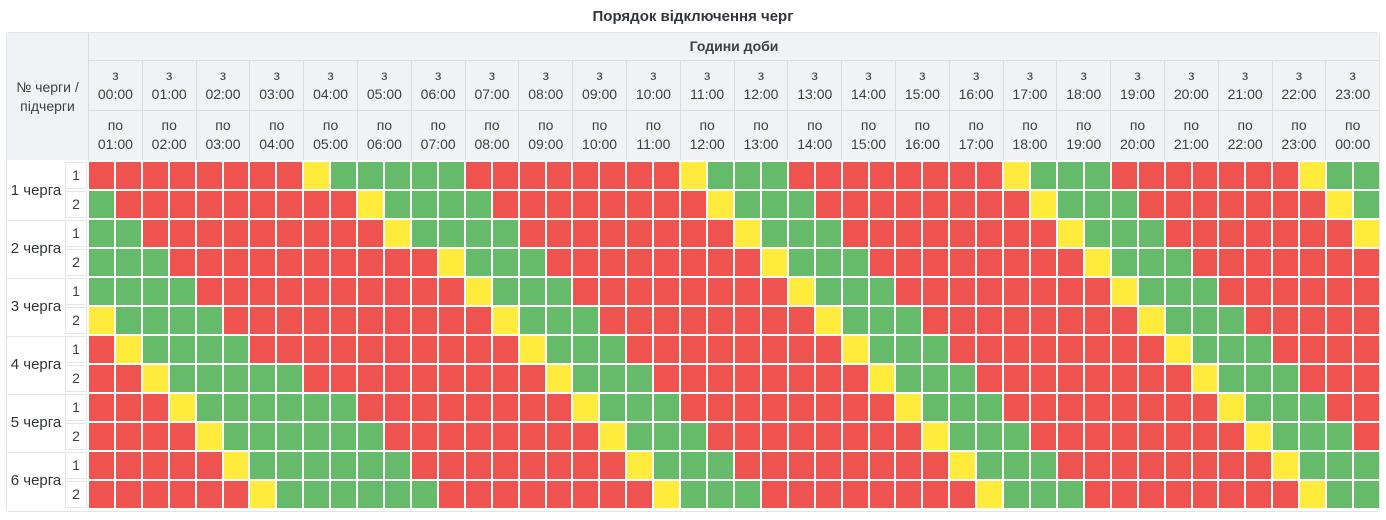  What do you see at coordinates (493, 85) in the screenshot?
I see `hour-from-cell: з 07:00` at bounding box center [493, 85].